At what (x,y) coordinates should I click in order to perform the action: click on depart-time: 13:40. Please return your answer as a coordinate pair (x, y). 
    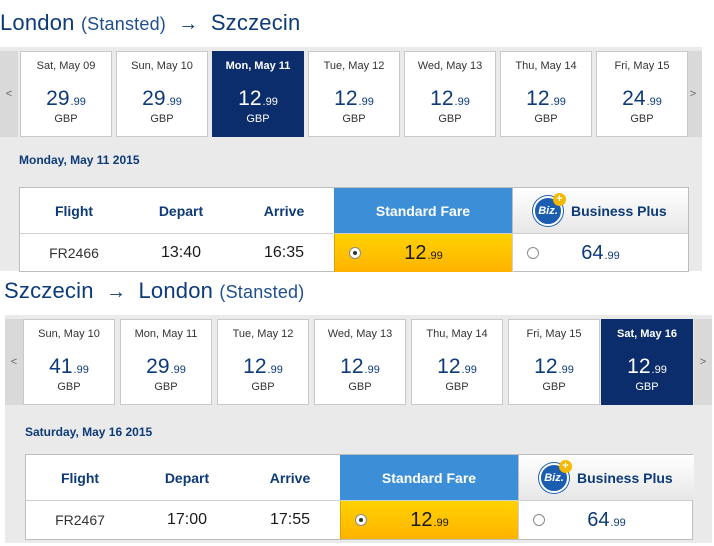
    Looking at the image, I should click on (181, 252).